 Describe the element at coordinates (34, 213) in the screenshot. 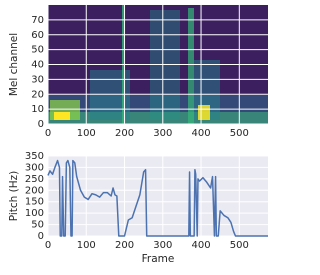

I see `y-tick-label: 100` at that location.